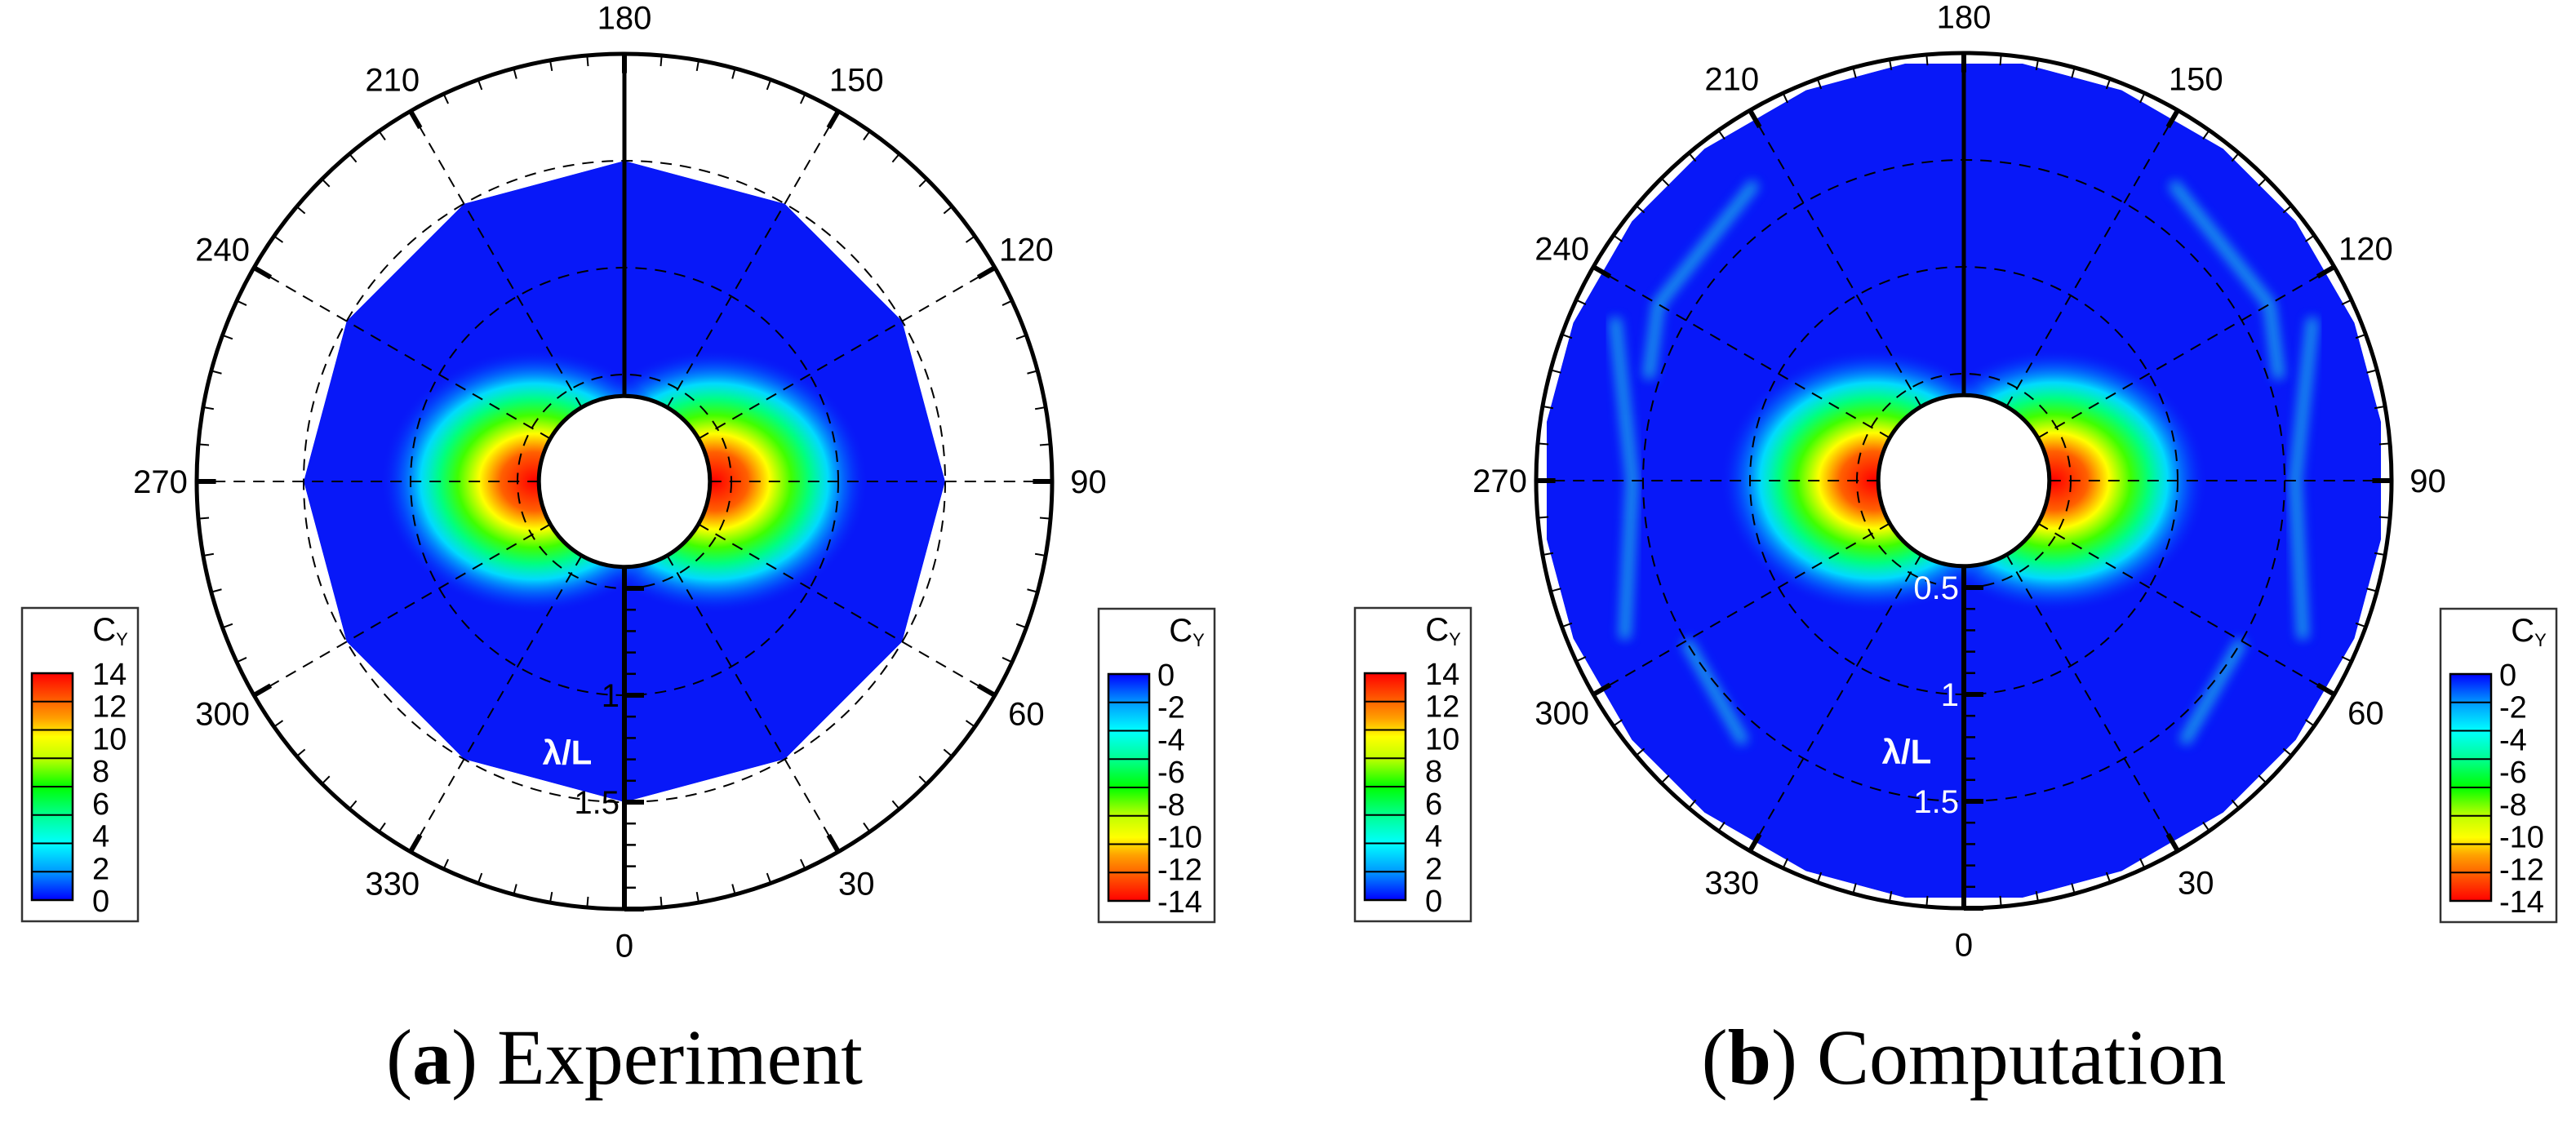  I want to click on radial-tick-label: 0.5, so click(1936, 588).